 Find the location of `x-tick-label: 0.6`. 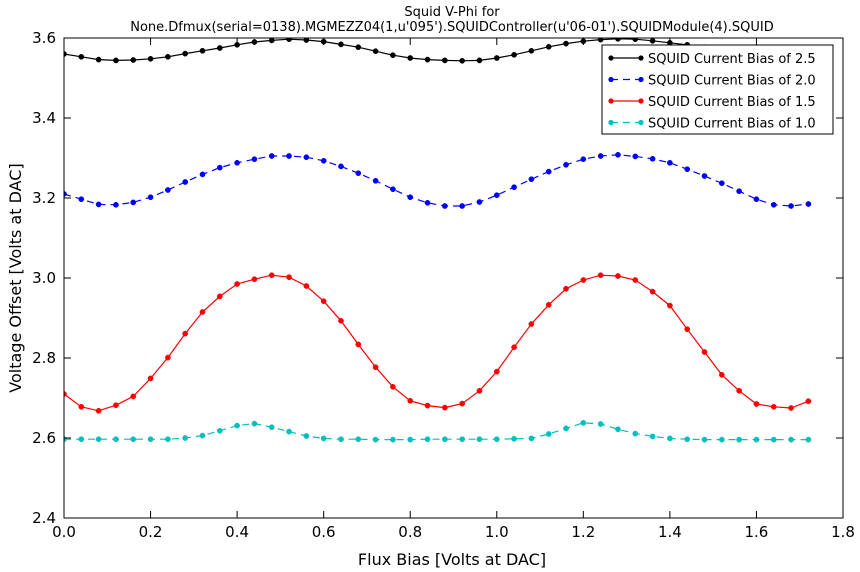

x-tick-label: 0.6 is located at coordinates (324, 532).